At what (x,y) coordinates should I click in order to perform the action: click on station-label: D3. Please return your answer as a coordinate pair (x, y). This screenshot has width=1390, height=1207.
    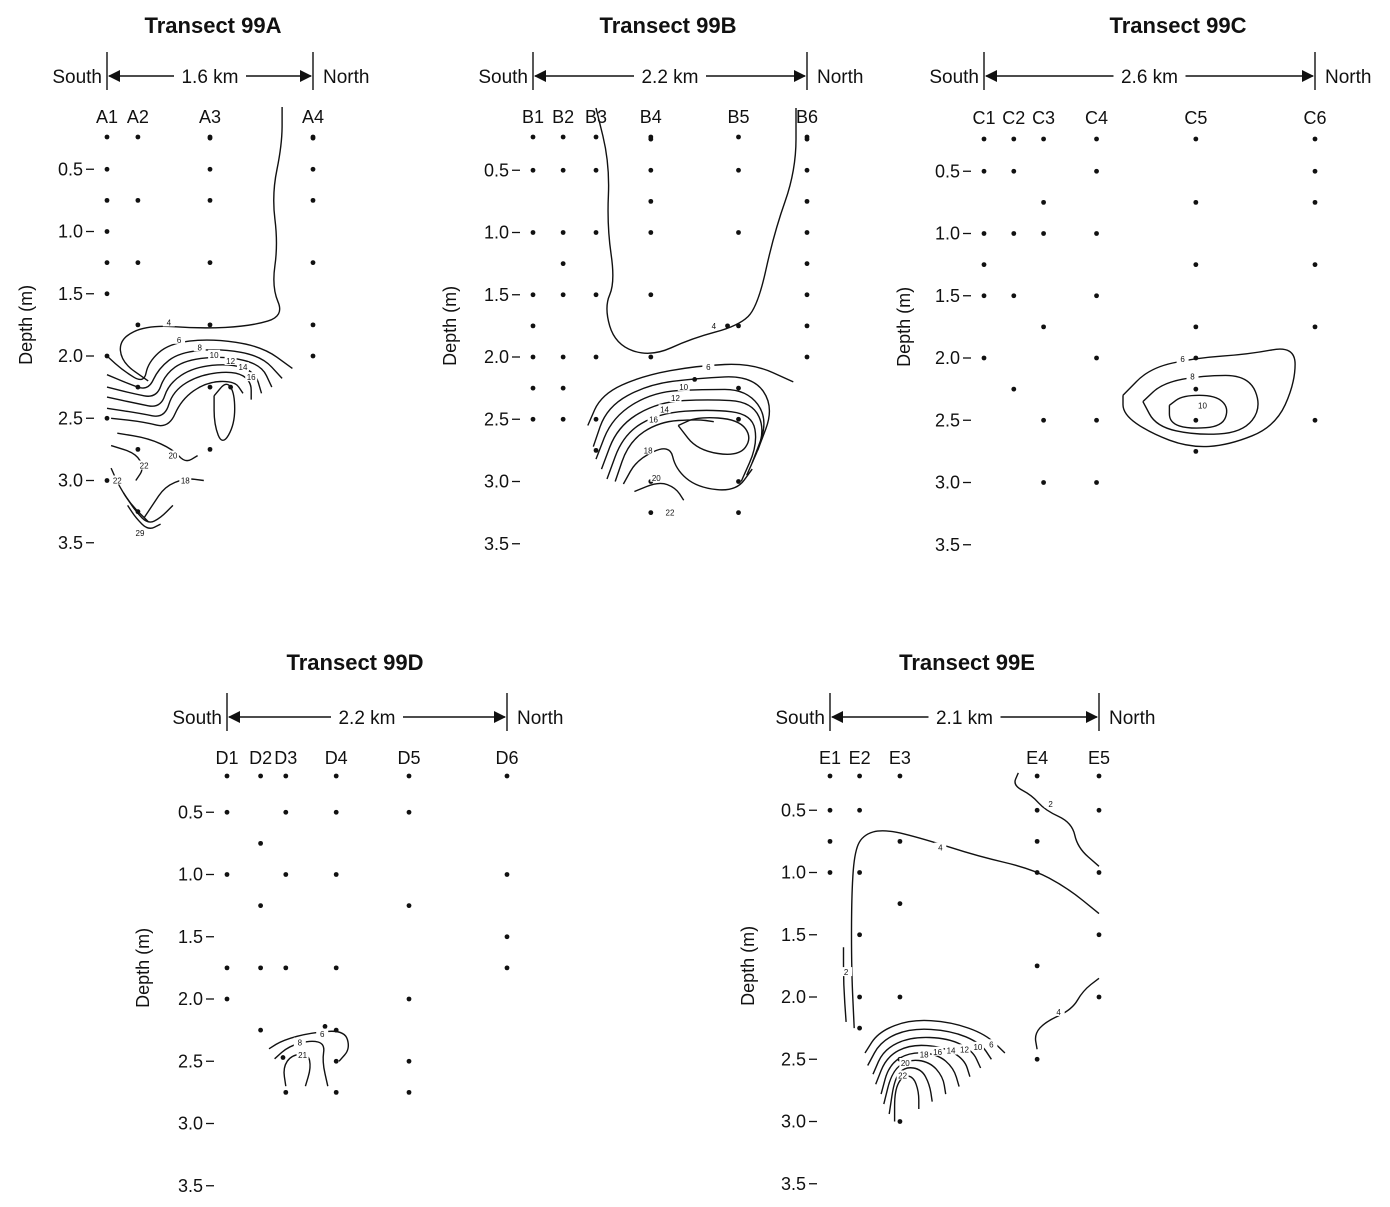
    Looking at the image, I should click on (285, 758).